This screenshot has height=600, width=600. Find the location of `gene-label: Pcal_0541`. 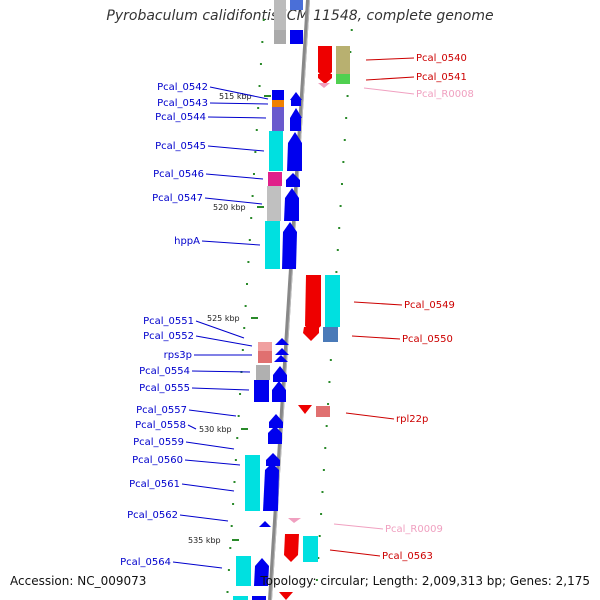

gene-label: Pcal_0541 is located at coordinates (441, 77).